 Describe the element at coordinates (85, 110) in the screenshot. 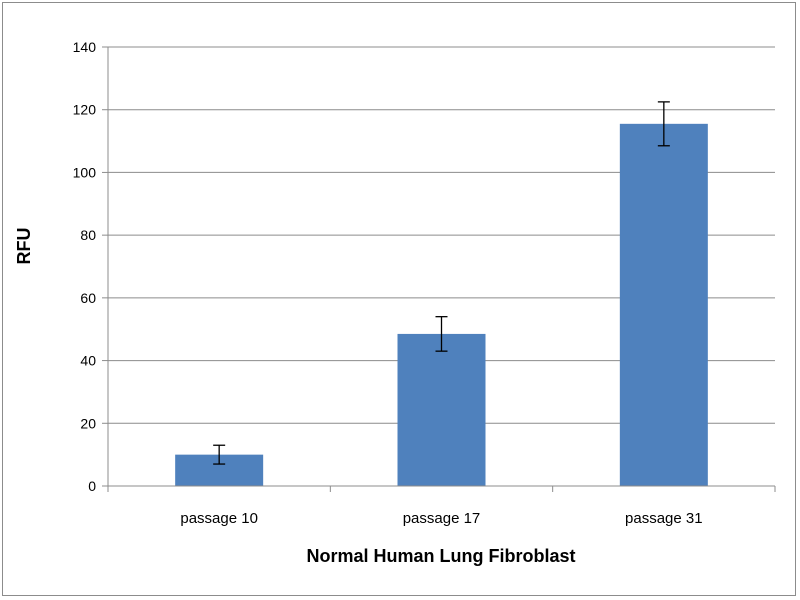

I see `y-tick-label: 120` at that location.